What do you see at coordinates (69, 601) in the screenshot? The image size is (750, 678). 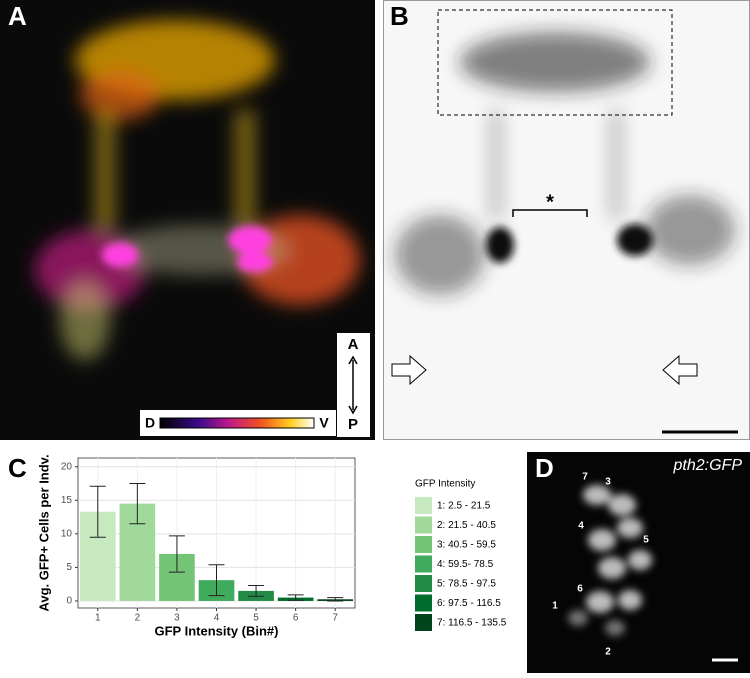 I see `y-tick-label: 0` at bounding box center [69, 601].